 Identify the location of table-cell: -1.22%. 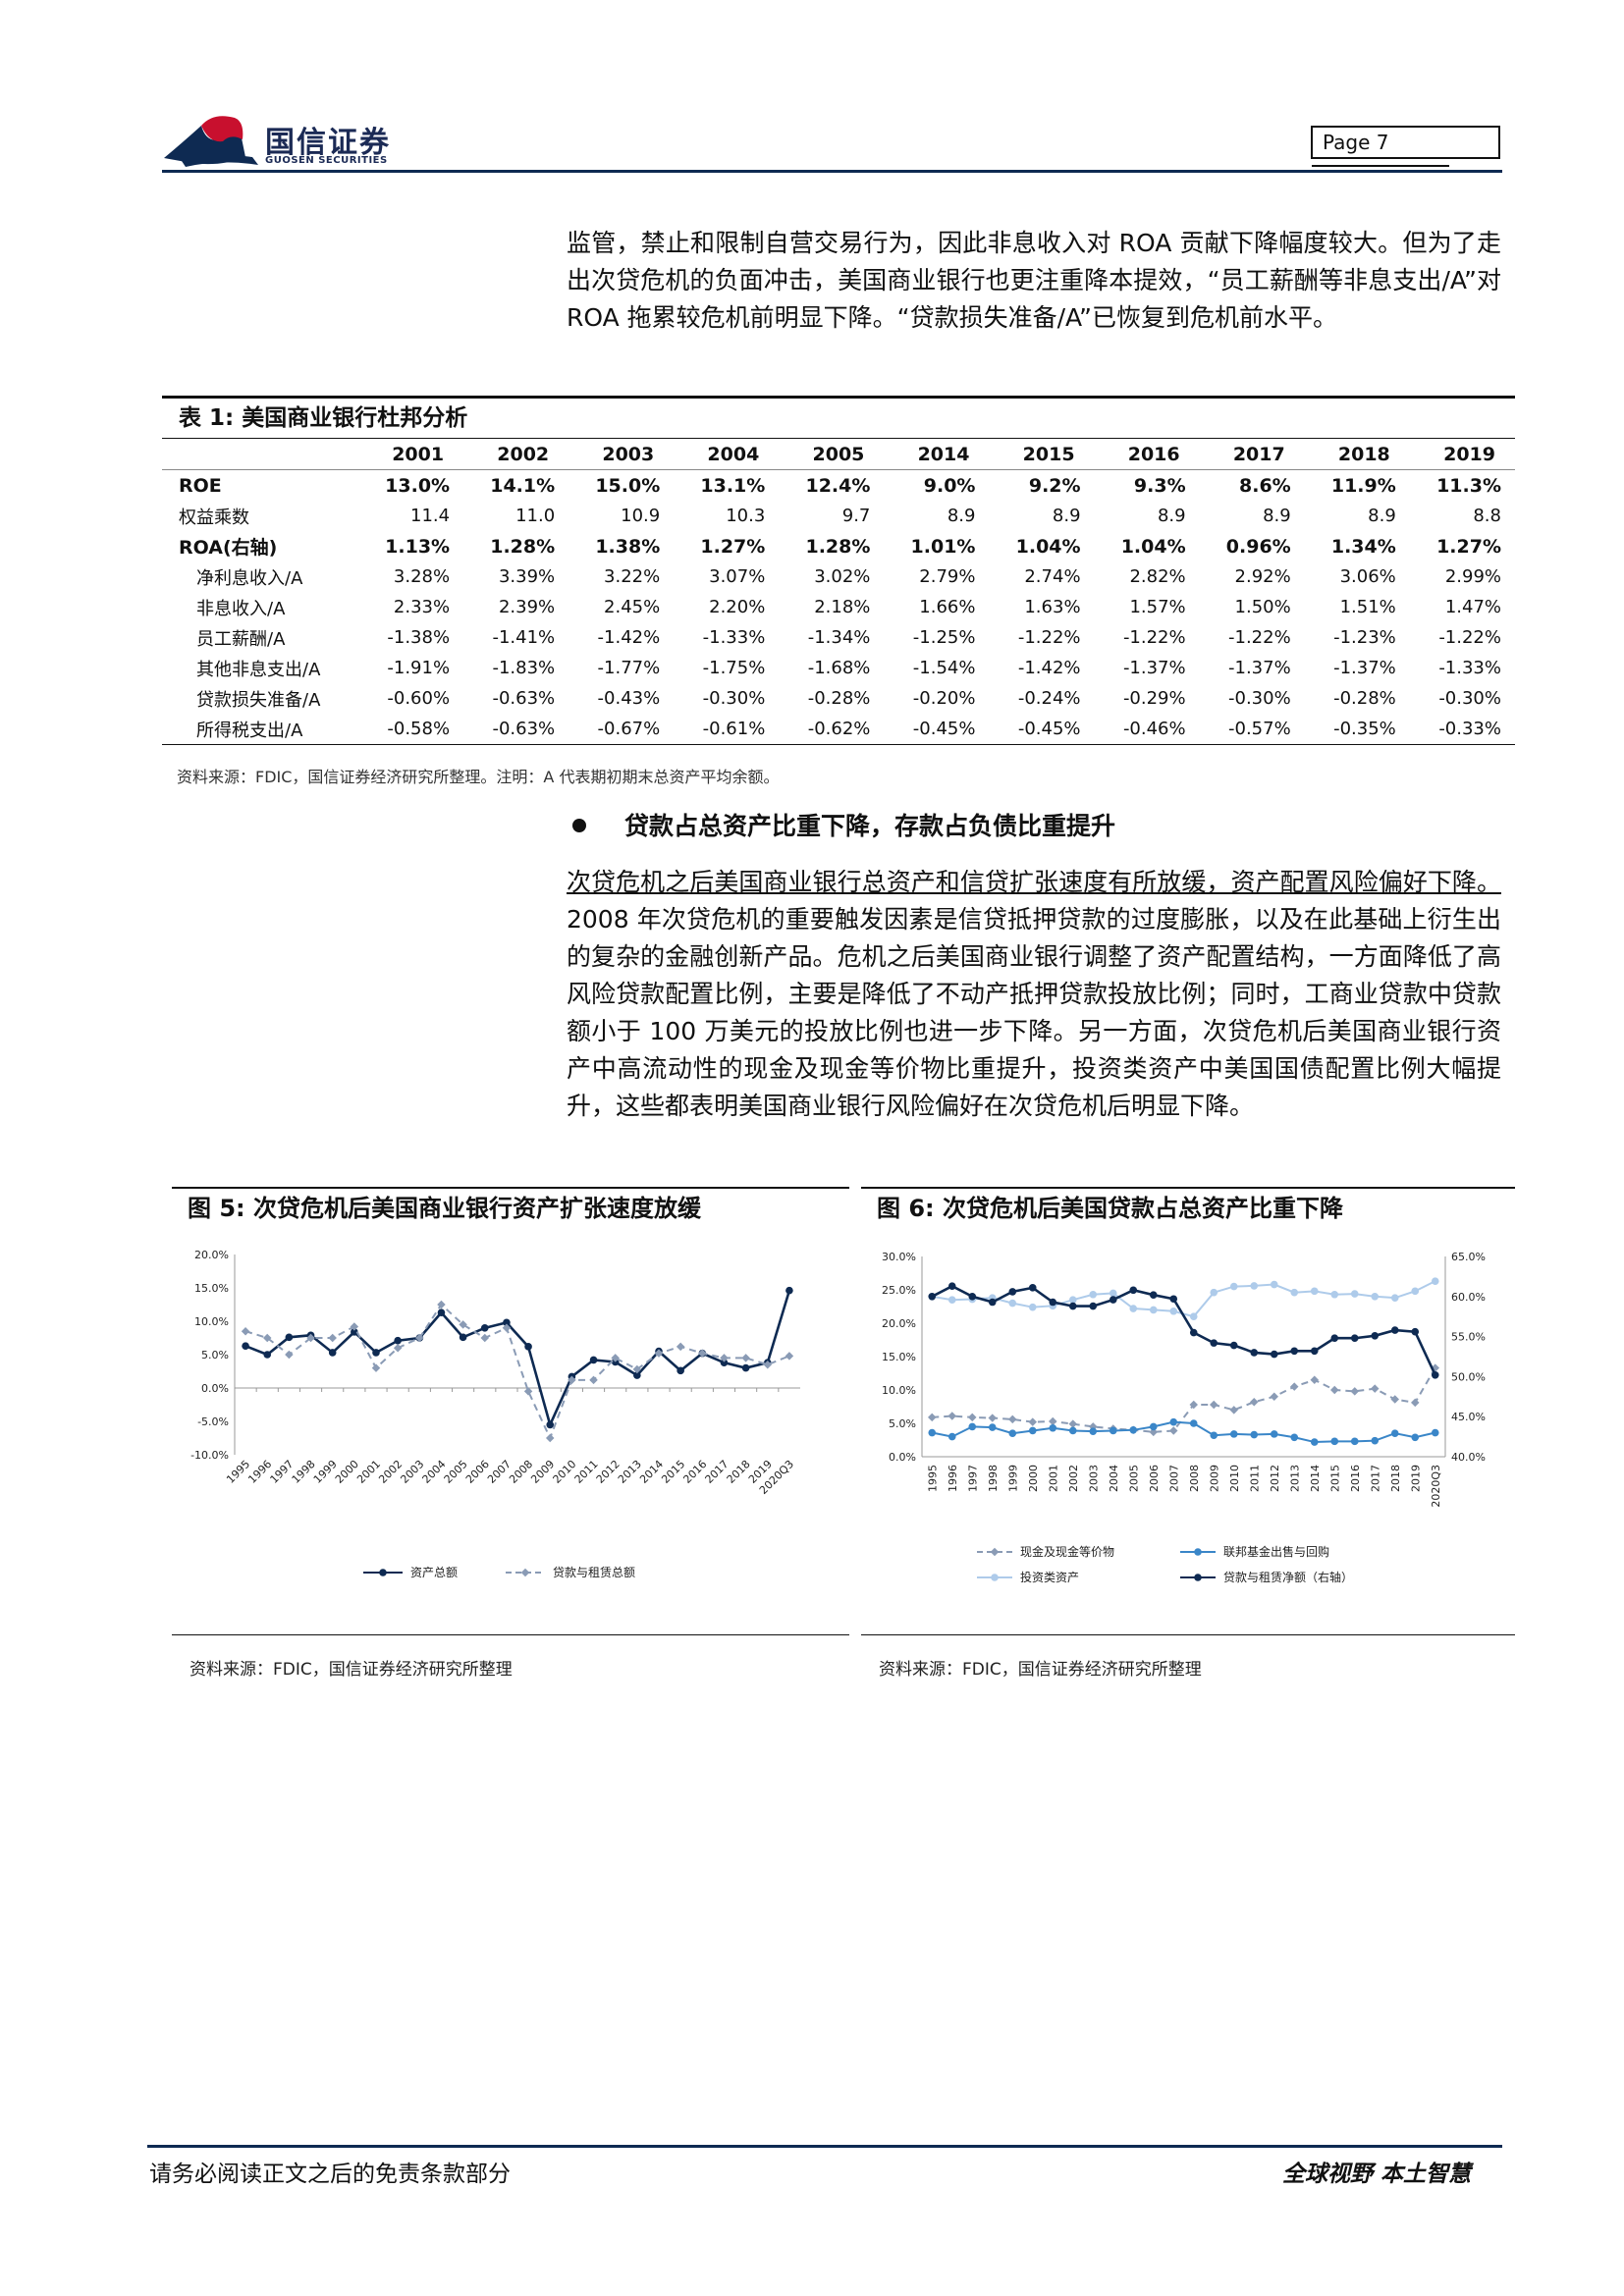
(1469, 637).